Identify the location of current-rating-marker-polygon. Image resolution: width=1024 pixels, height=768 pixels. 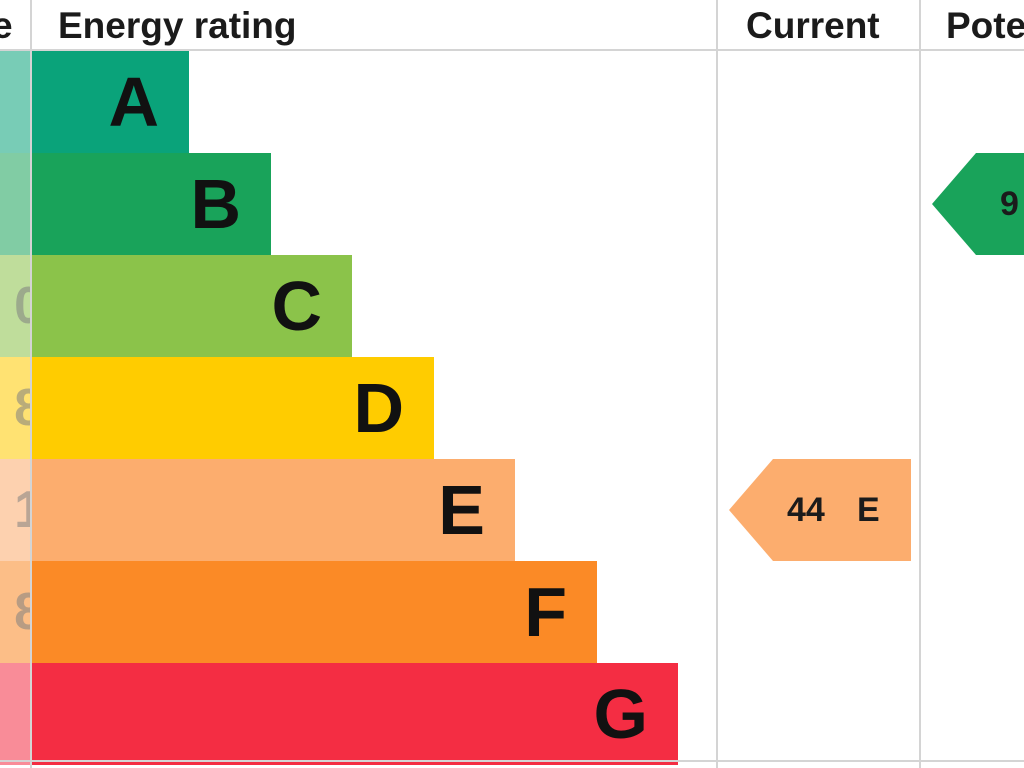
(820, 510).